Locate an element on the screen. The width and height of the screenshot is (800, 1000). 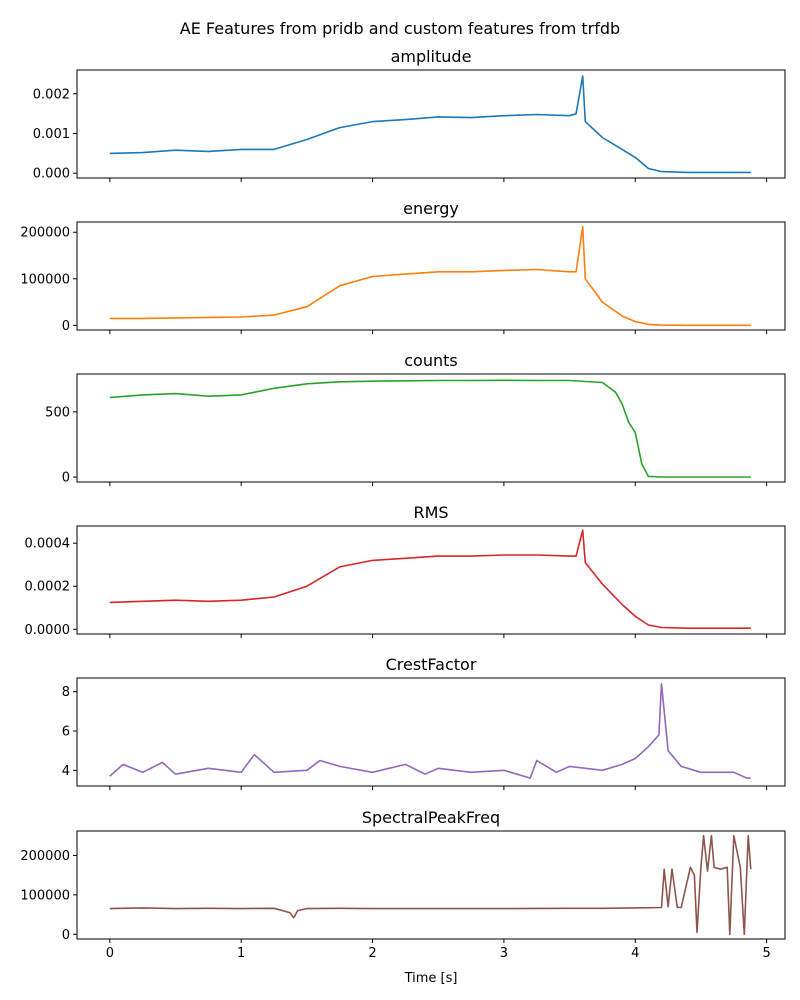
y-tick-label: 8 is located at coordinates (66, 692).